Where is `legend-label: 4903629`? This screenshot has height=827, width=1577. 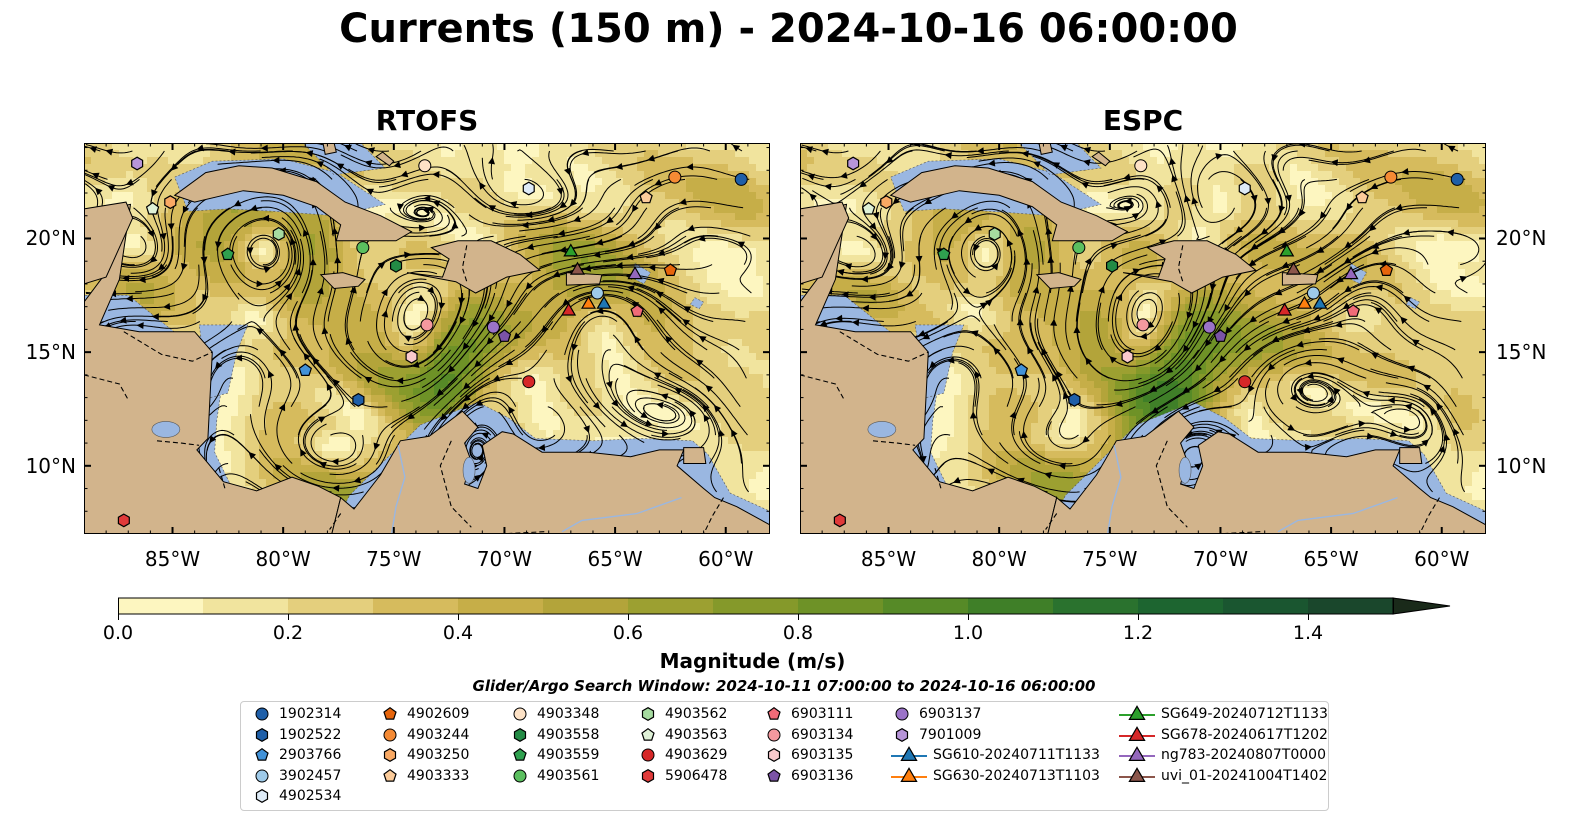
legend-label: 4903629 is located at coordinates (696, 755).